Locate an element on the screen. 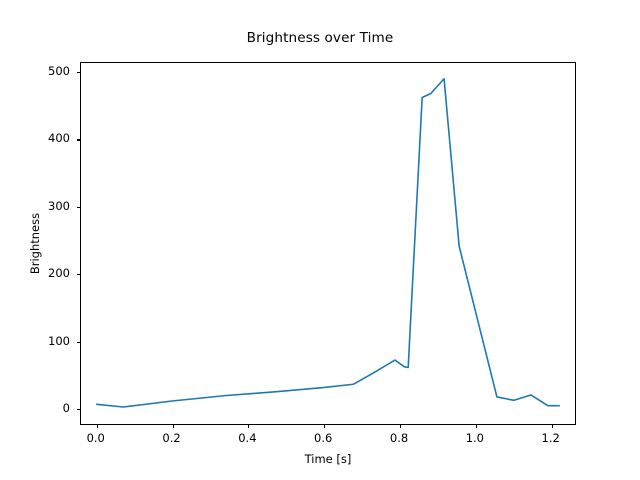  y-tick-label: 400 is located at coordinates (59, 138).